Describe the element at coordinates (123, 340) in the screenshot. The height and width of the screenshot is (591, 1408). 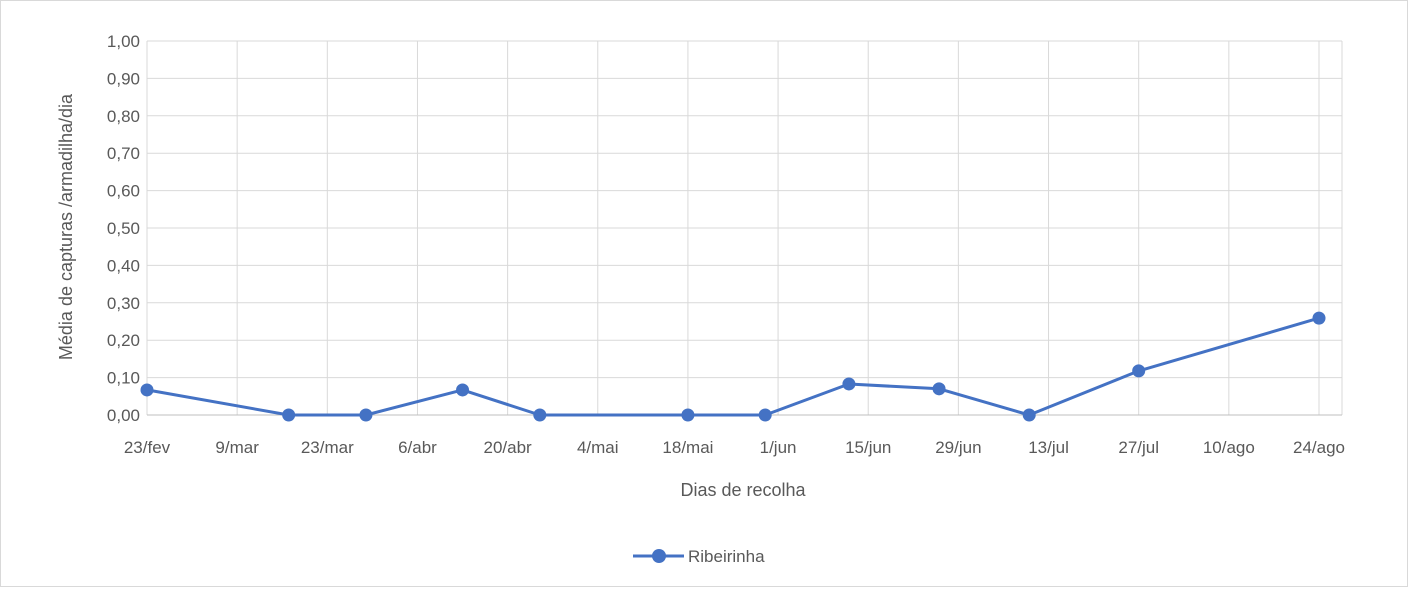
I see `y-tick-label: 0,20` at that location.